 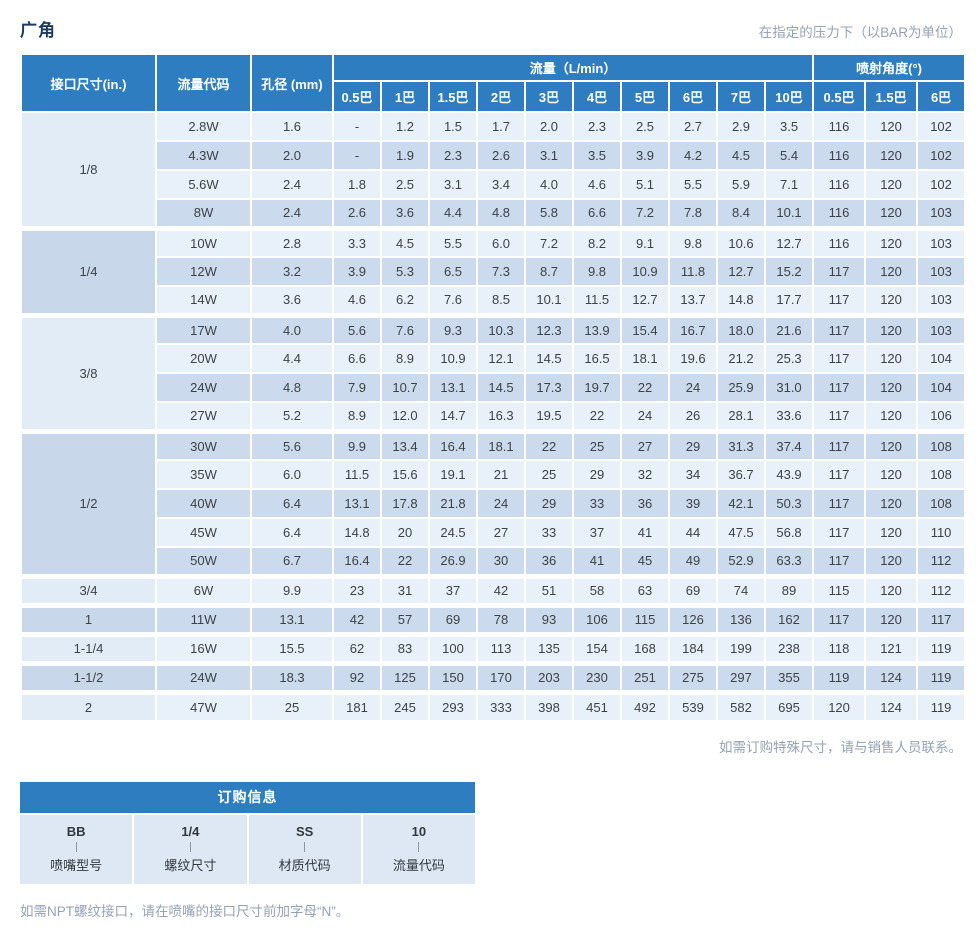 What do you see at coordinates (549, 271) in the screenshot?
I see `flow-value-cell: 8.7` at bounding box center [549, 271].